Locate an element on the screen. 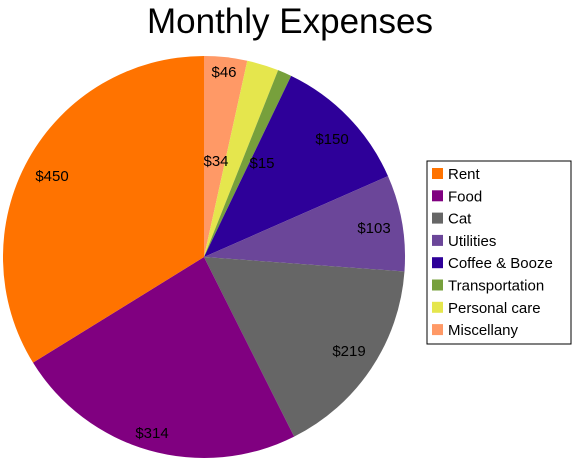 The image size is (577, 467). data-label-coffee-and-booze: $150 is located at coordinates (331, 139).